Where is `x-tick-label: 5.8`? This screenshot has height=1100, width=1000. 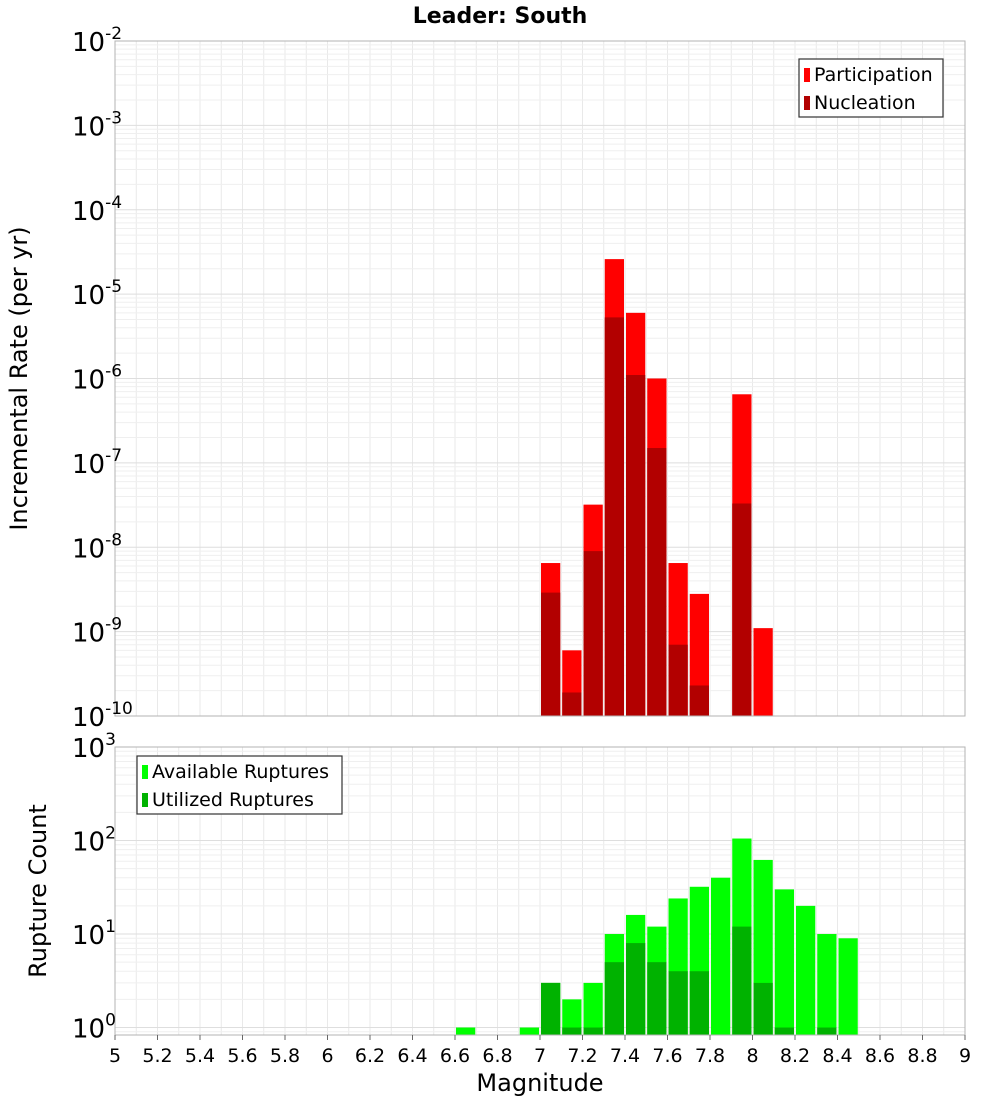 x-tick-label: 5.8 is located at coordinates (285, 1056).